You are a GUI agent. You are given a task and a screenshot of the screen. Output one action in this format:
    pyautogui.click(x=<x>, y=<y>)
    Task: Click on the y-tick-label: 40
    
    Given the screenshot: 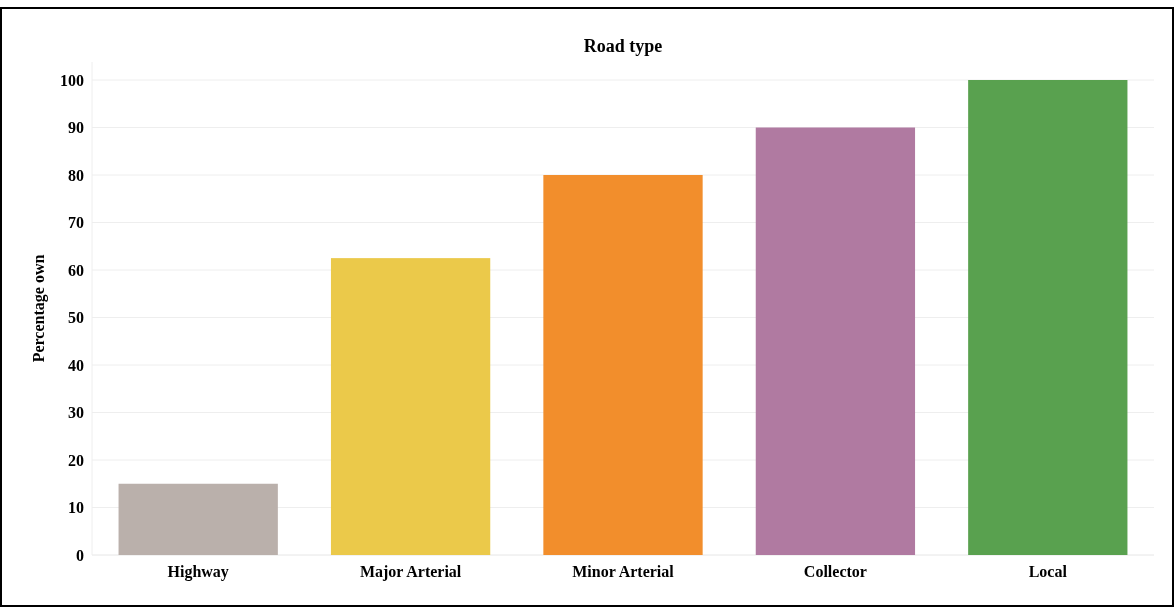 What is the action you would take?
    pyautogui.click(x=76, y=365)
    